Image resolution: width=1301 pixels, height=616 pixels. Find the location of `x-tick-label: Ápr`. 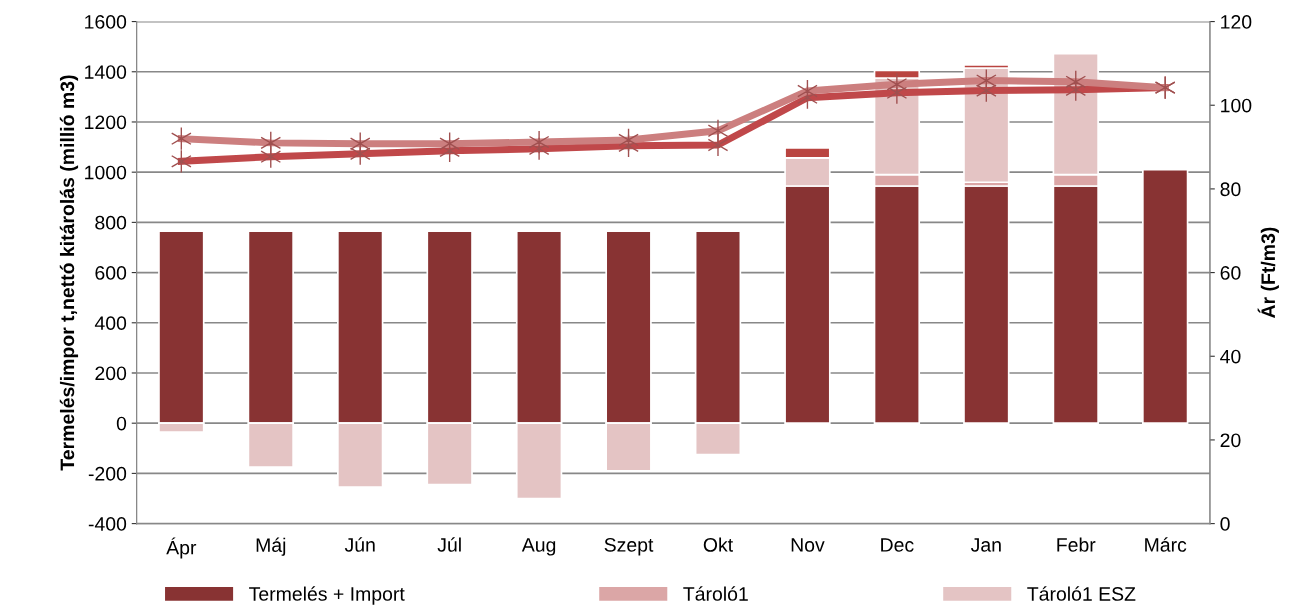

x-tick-label: Ápr is located at coordinates (181, 548).